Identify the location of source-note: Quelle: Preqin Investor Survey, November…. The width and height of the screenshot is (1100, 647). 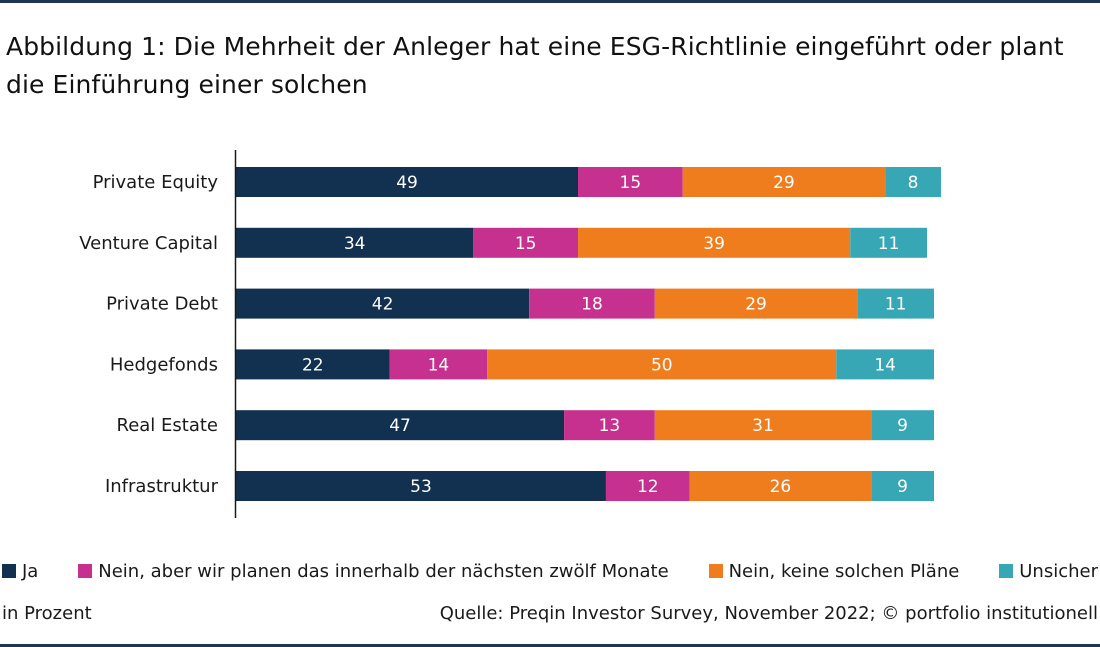
(768, 613).